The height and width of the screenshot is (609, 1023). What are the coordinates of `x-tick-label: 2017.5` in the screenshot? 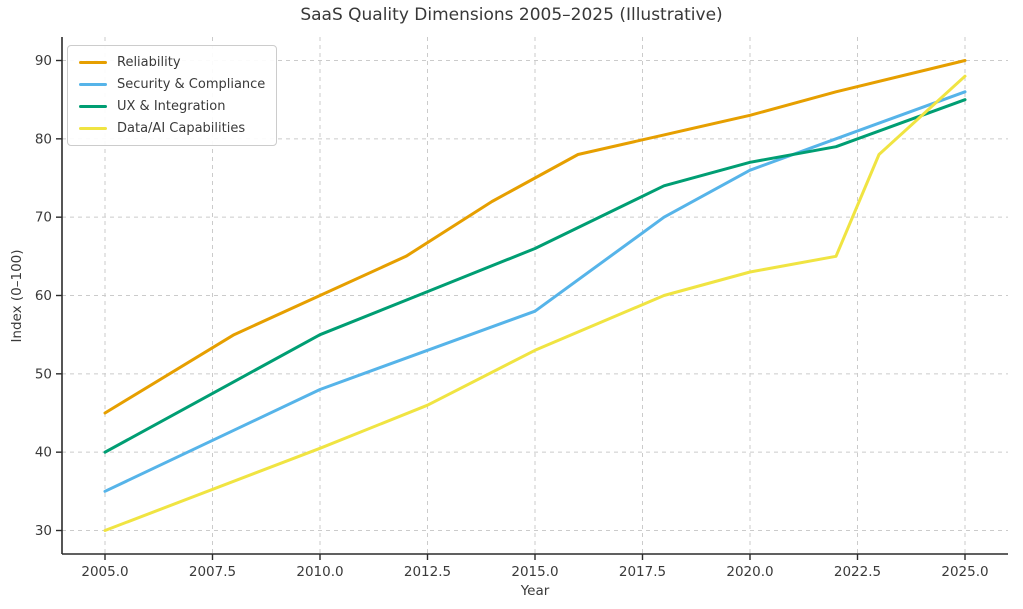 It's located at (642, 572).